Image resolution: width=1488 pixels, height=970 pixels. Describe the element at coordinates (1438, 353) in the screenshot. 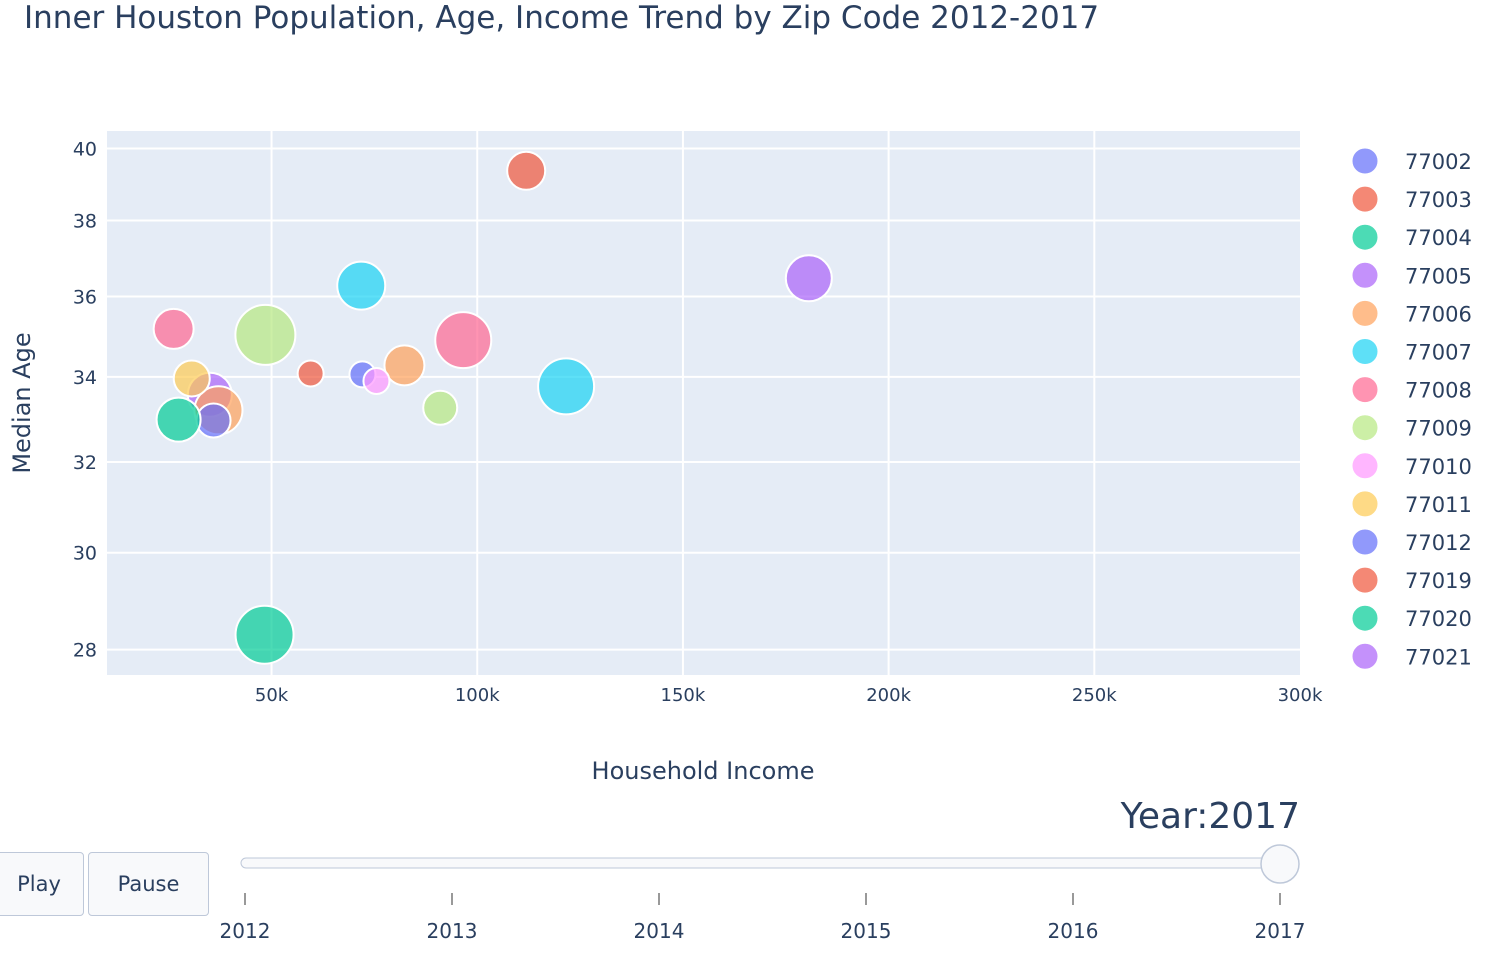

I see `legend-label: 77007` at that location.